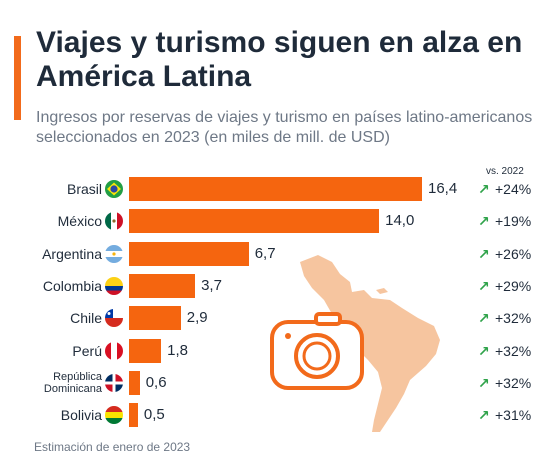  I want to click on data-label: 16,4, so click(443, 188).